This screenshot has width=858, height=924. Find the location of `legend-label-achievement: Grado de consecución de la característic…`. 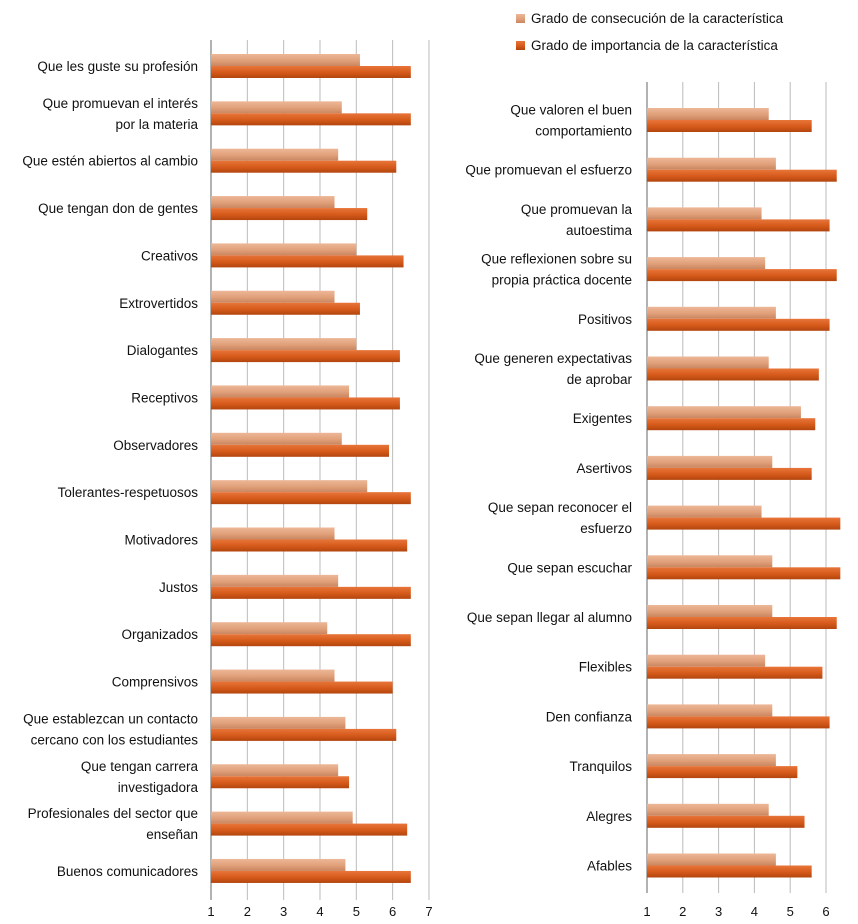

legend-label-achievement: Grado de consecución de la característic… is located at coordinates (657, 18).